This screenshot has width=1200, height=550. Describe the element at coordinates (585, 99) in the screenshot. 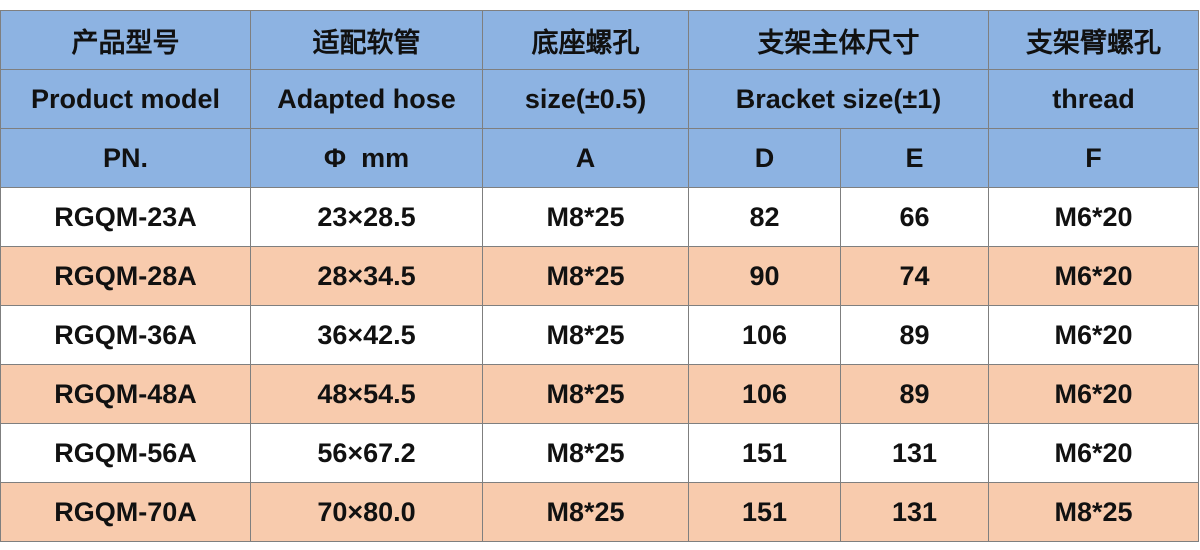

I see `header-cell: size(±0.5)` at that location.